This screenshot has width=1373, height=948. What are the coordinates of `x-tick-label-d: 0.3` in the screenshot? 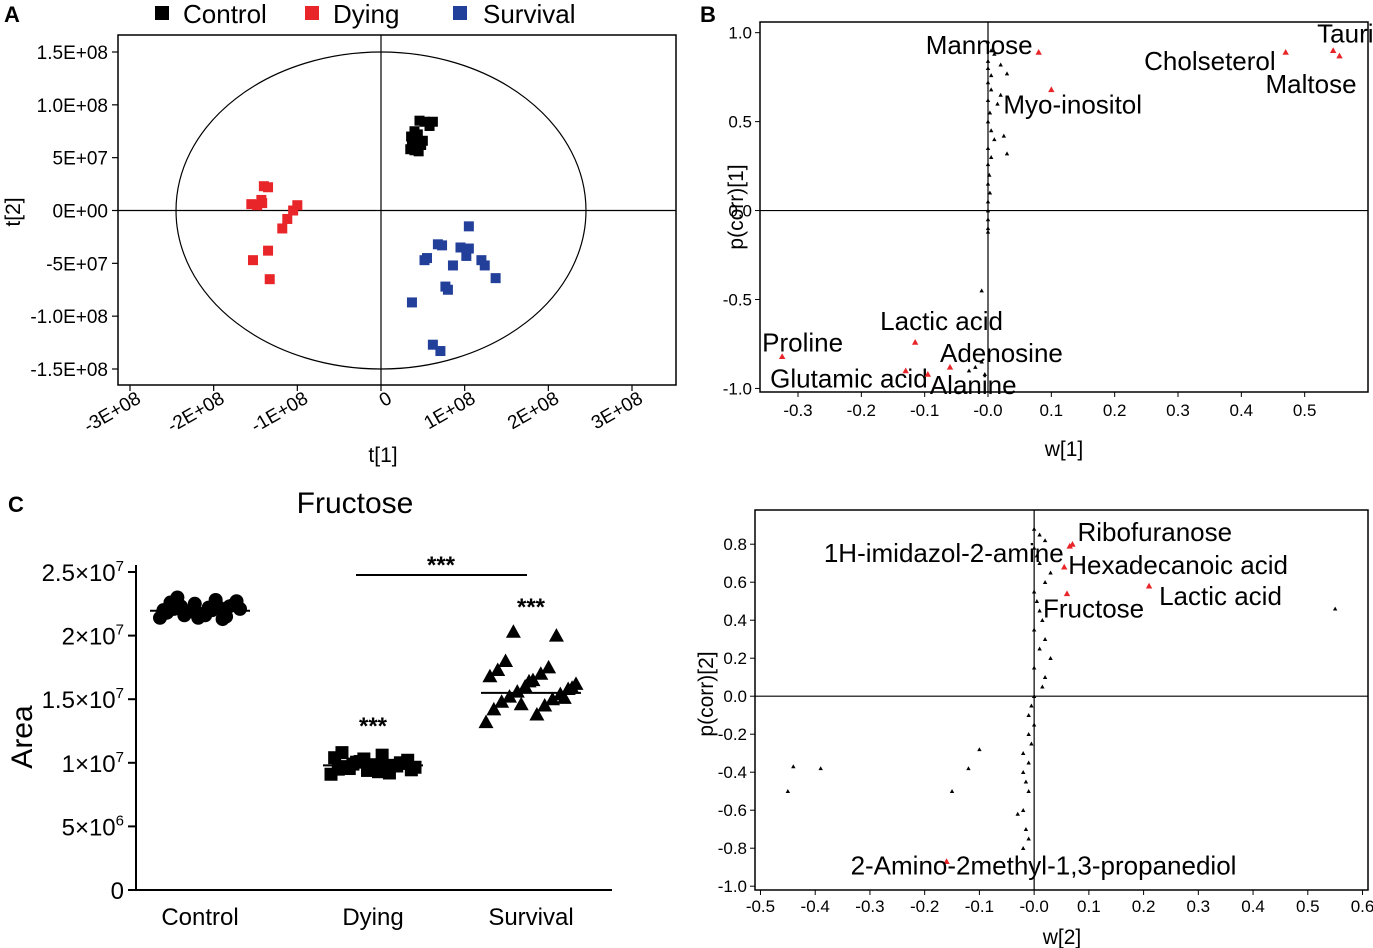 It's located at (1199, 906).